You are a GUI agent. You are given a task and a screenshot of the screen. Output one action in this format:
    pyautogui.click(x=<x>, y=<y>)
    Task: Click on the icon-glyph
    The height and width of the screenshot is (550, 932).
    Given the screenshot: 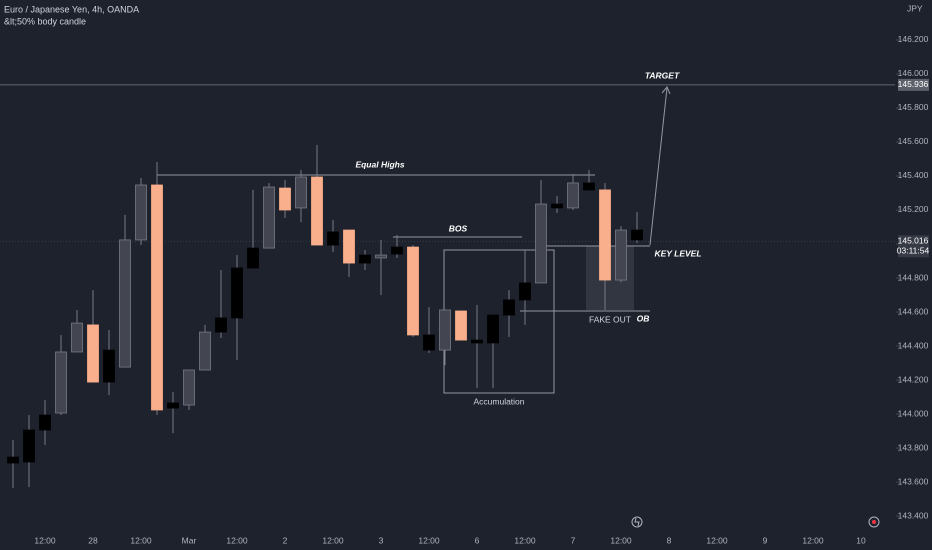 What is the action you would take?
    pyautogui.click(x=637, y=522)
    